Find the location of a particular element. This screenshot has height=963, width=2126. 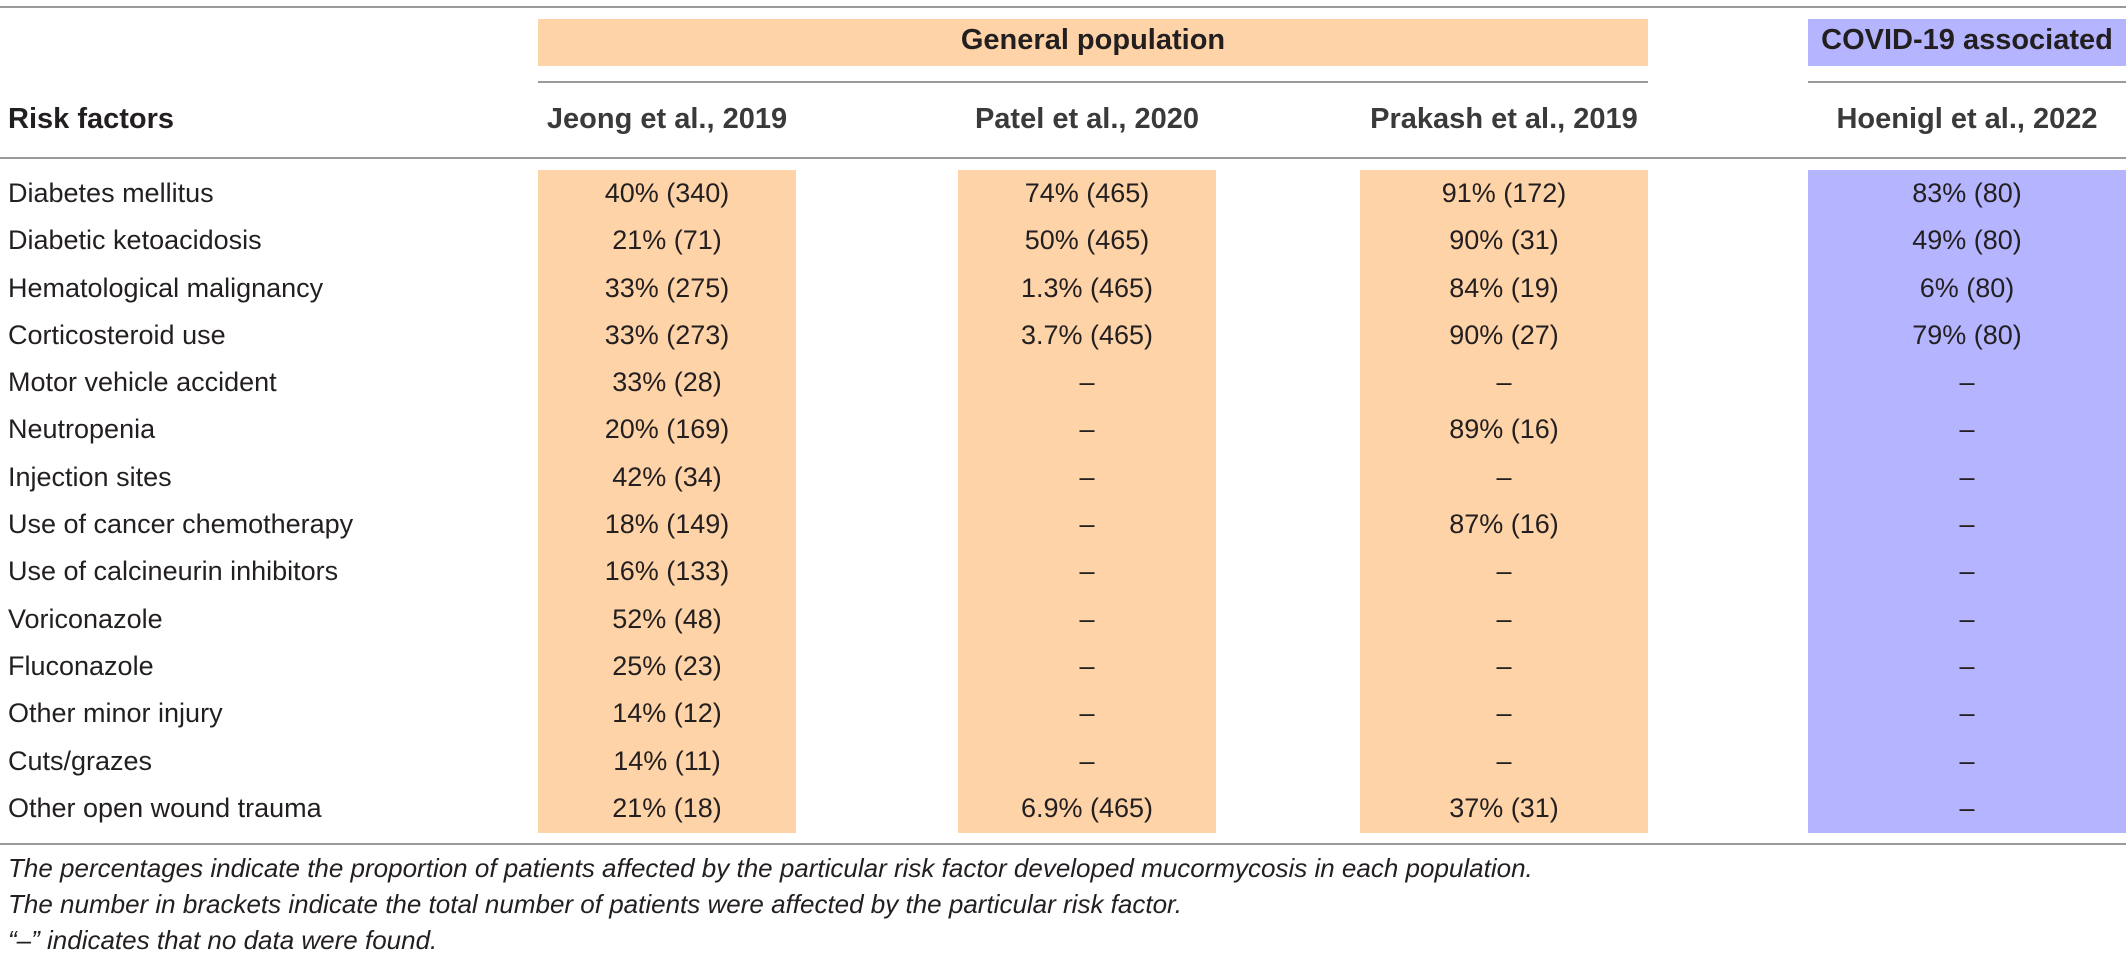

jeong-cell: 21% (18) is located at coordinates (667, 807).